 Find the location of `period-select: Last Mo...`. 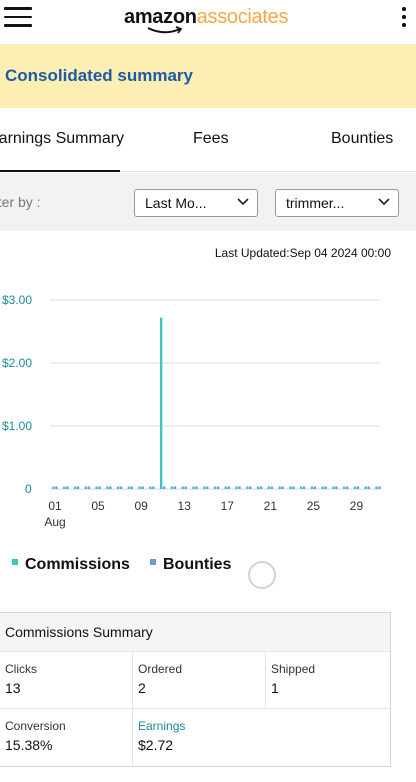

period-select: Last Mo... is located at coordinates (196, 203).